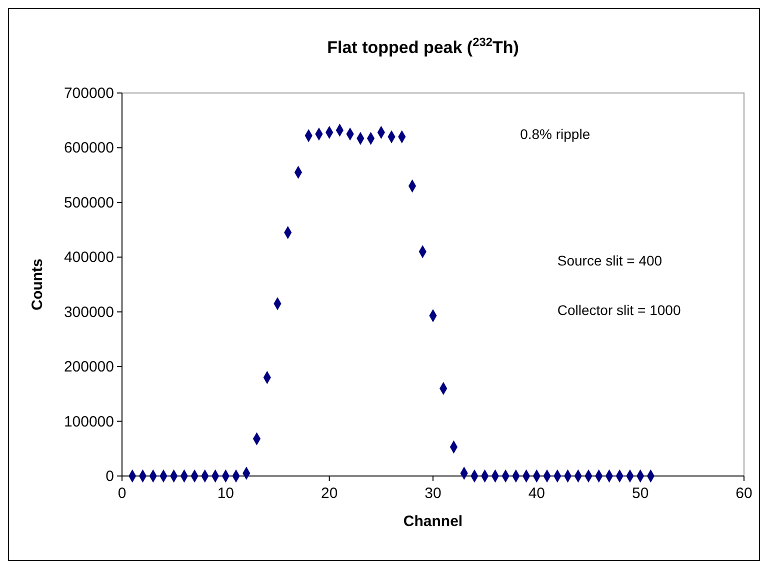 The width and height of the screenshot is (768, 569). Describe the element at coordinates (37, 284) in the screenshot. I see `y-axis-title: Counts` at that location.